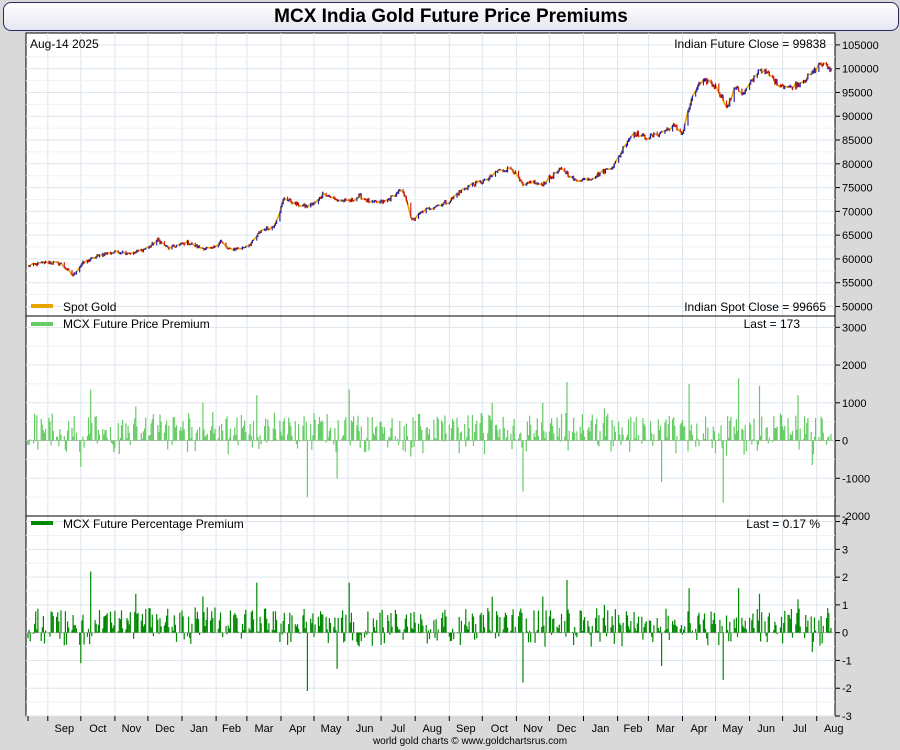 The image size is (900, 750). Describe the element at coordinates (857, 307) in the screenshot. I see `y-tick-label: 50000` at that location.